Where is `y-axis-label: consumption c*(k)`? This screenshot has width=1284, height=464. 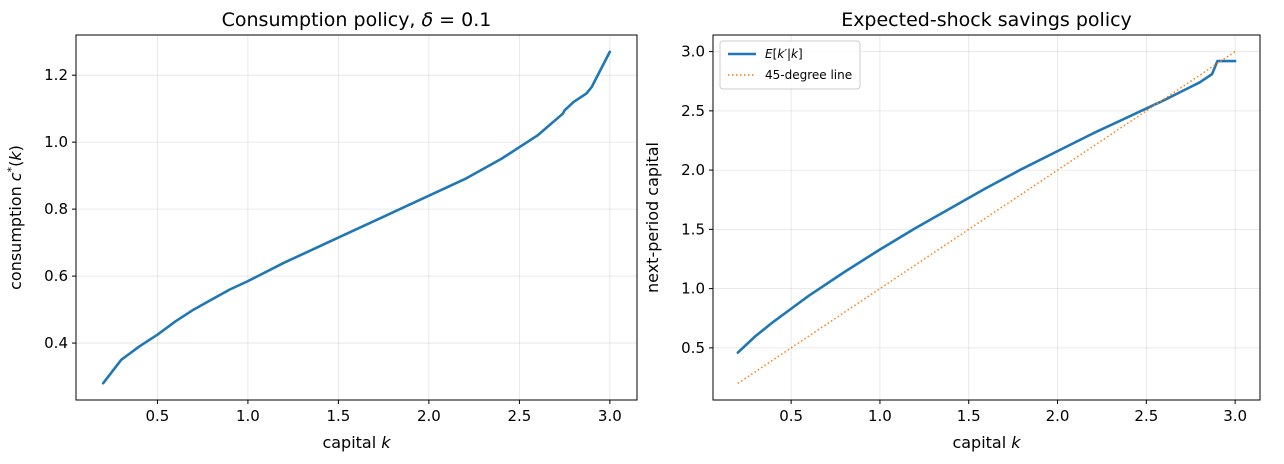
y-axis-label: consumption c*(k) is located at coordinates (15, 217).